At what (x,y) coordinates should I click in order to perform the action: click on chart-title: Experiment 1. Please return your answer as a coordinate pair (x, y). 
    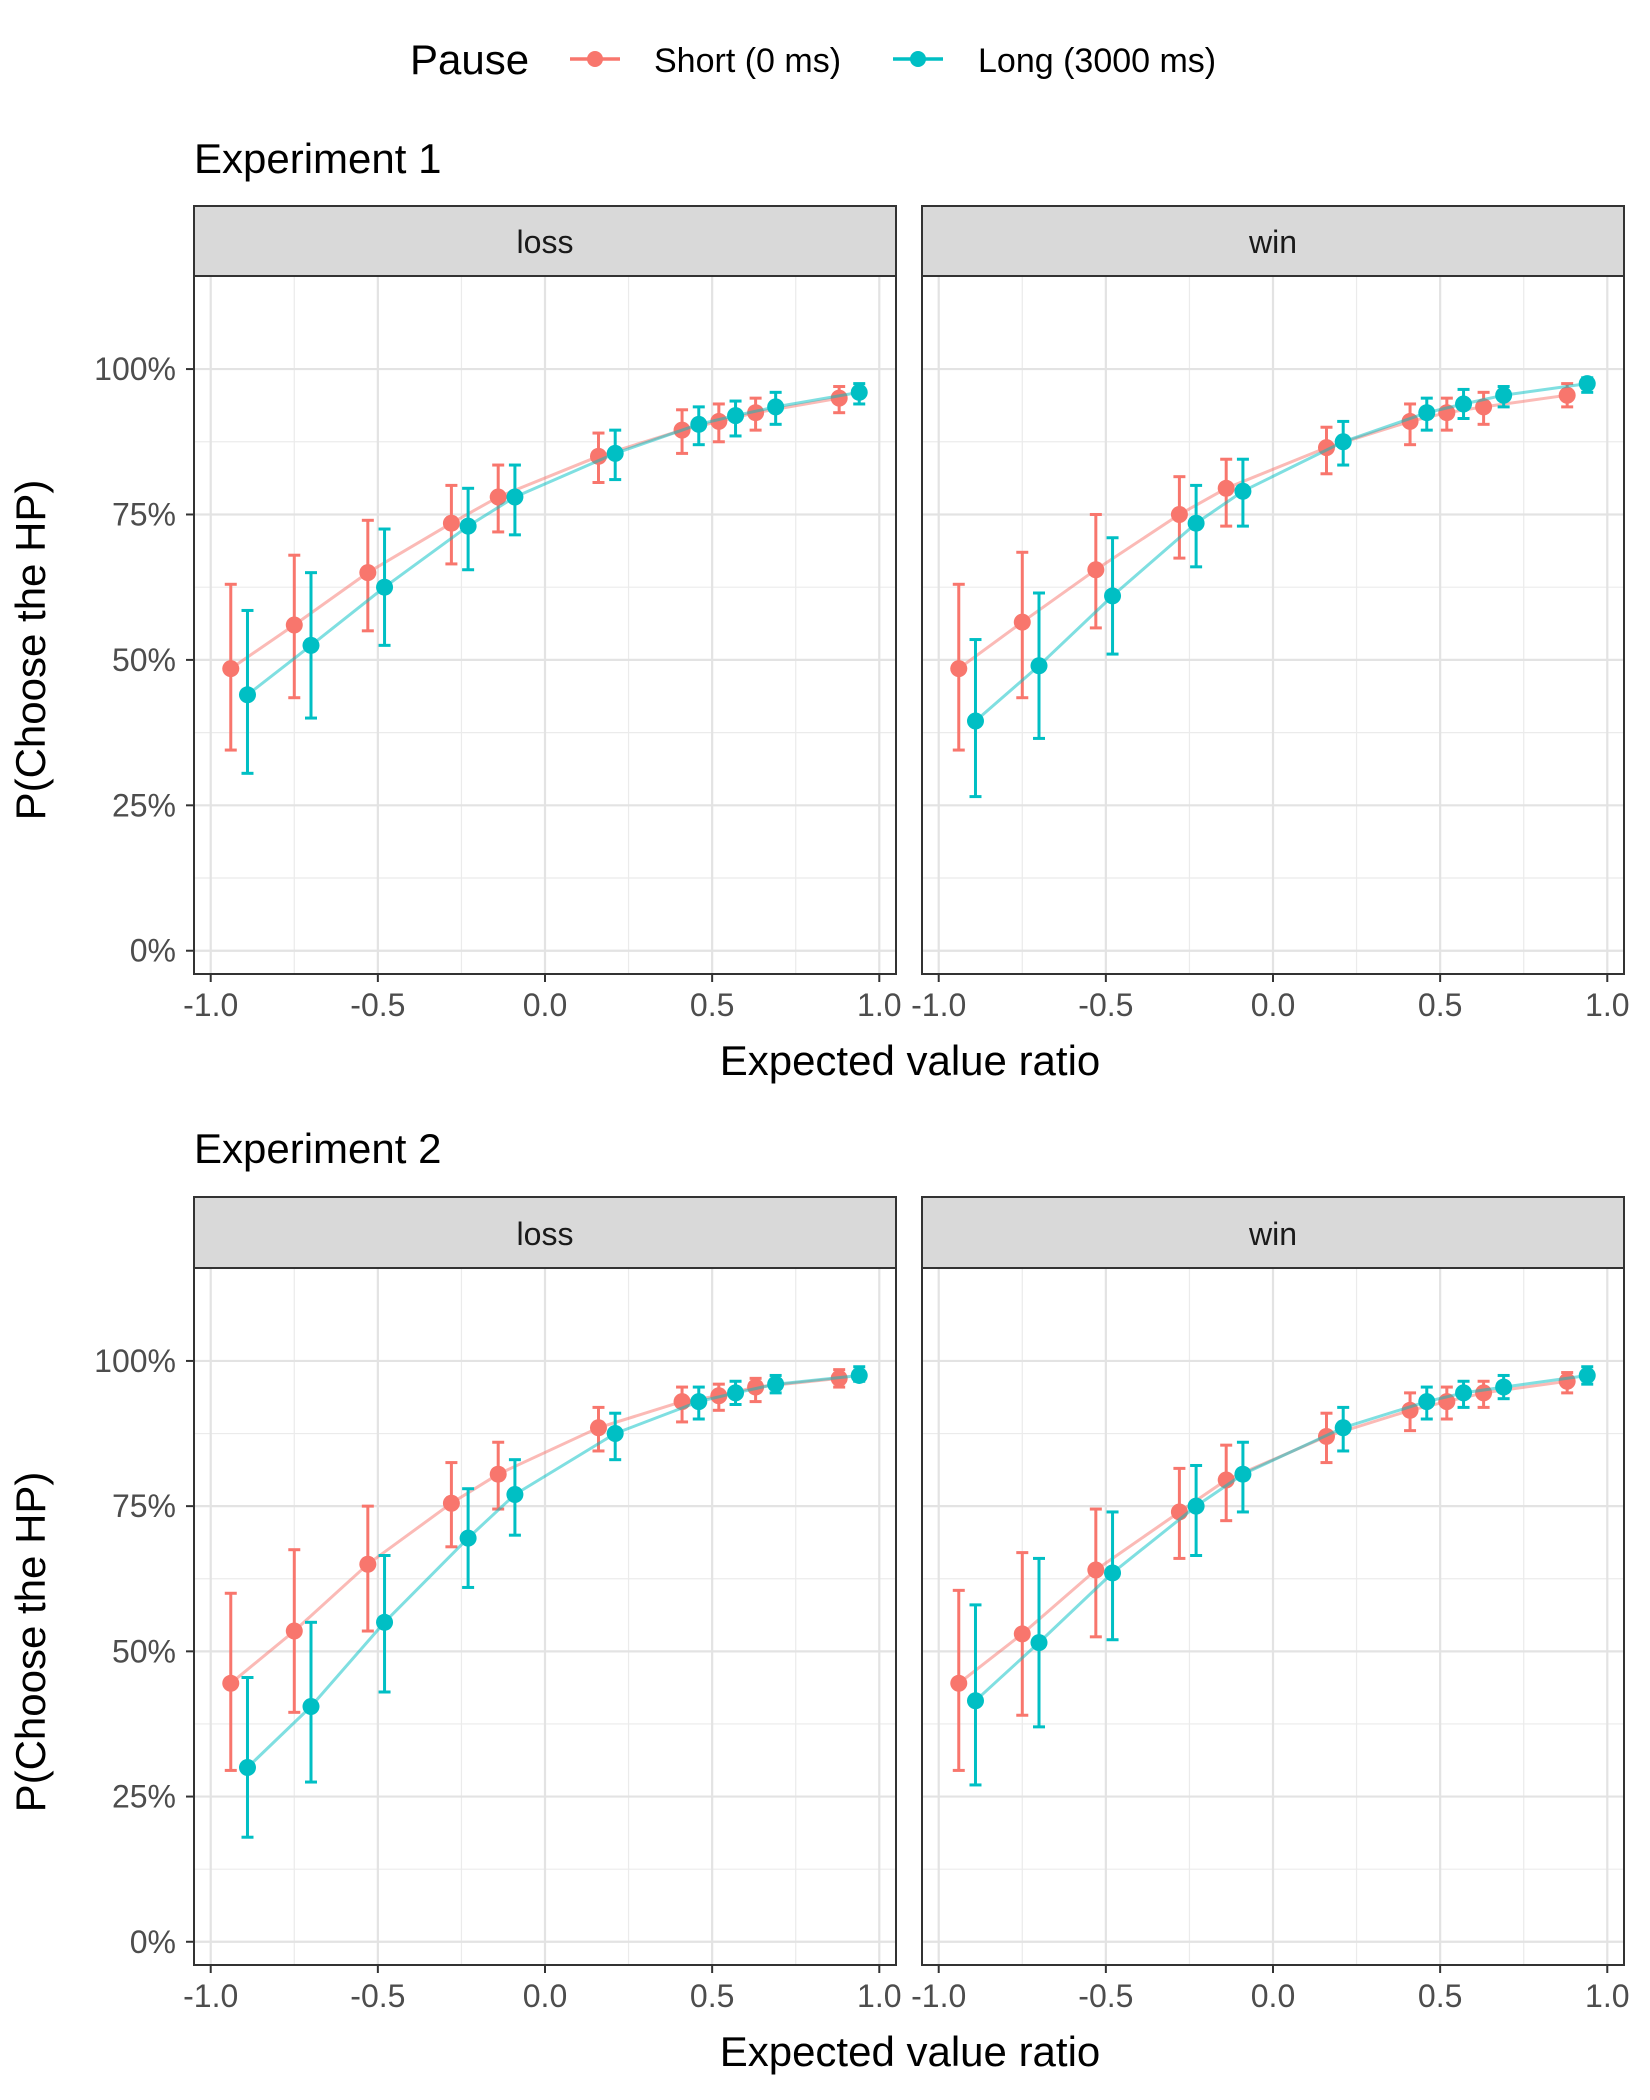
    Looking at the image, I should click on (317, 158).